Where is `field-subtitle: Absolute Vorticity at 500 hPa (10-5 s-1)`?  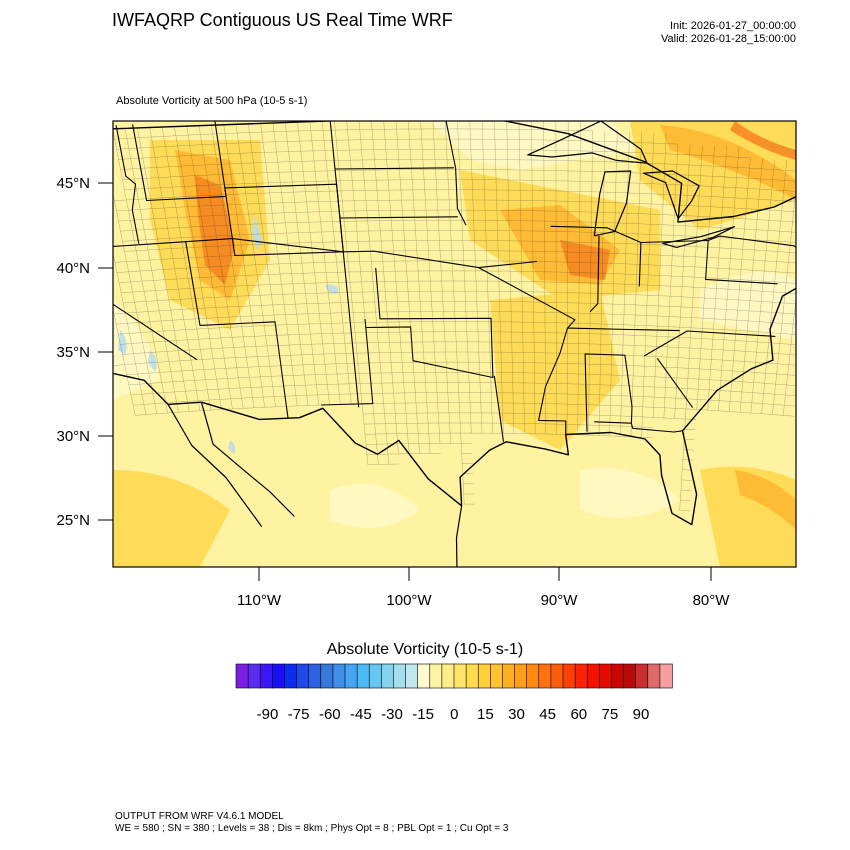
field-subtitle: Absolute Vorticity at 500 hPa (10-5 s-1) is located at coordinates (212, 101).